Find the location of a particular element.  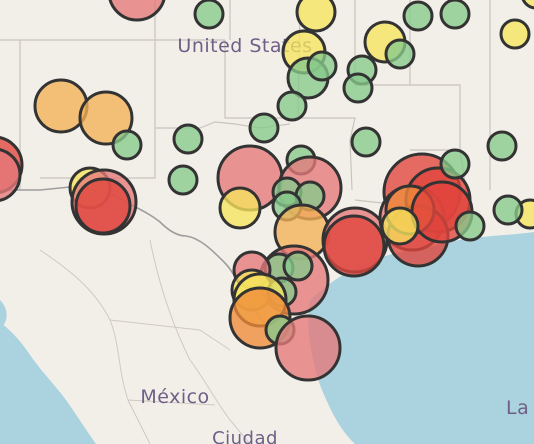

gulf-of-california-water is located at coordinates (3, 315).